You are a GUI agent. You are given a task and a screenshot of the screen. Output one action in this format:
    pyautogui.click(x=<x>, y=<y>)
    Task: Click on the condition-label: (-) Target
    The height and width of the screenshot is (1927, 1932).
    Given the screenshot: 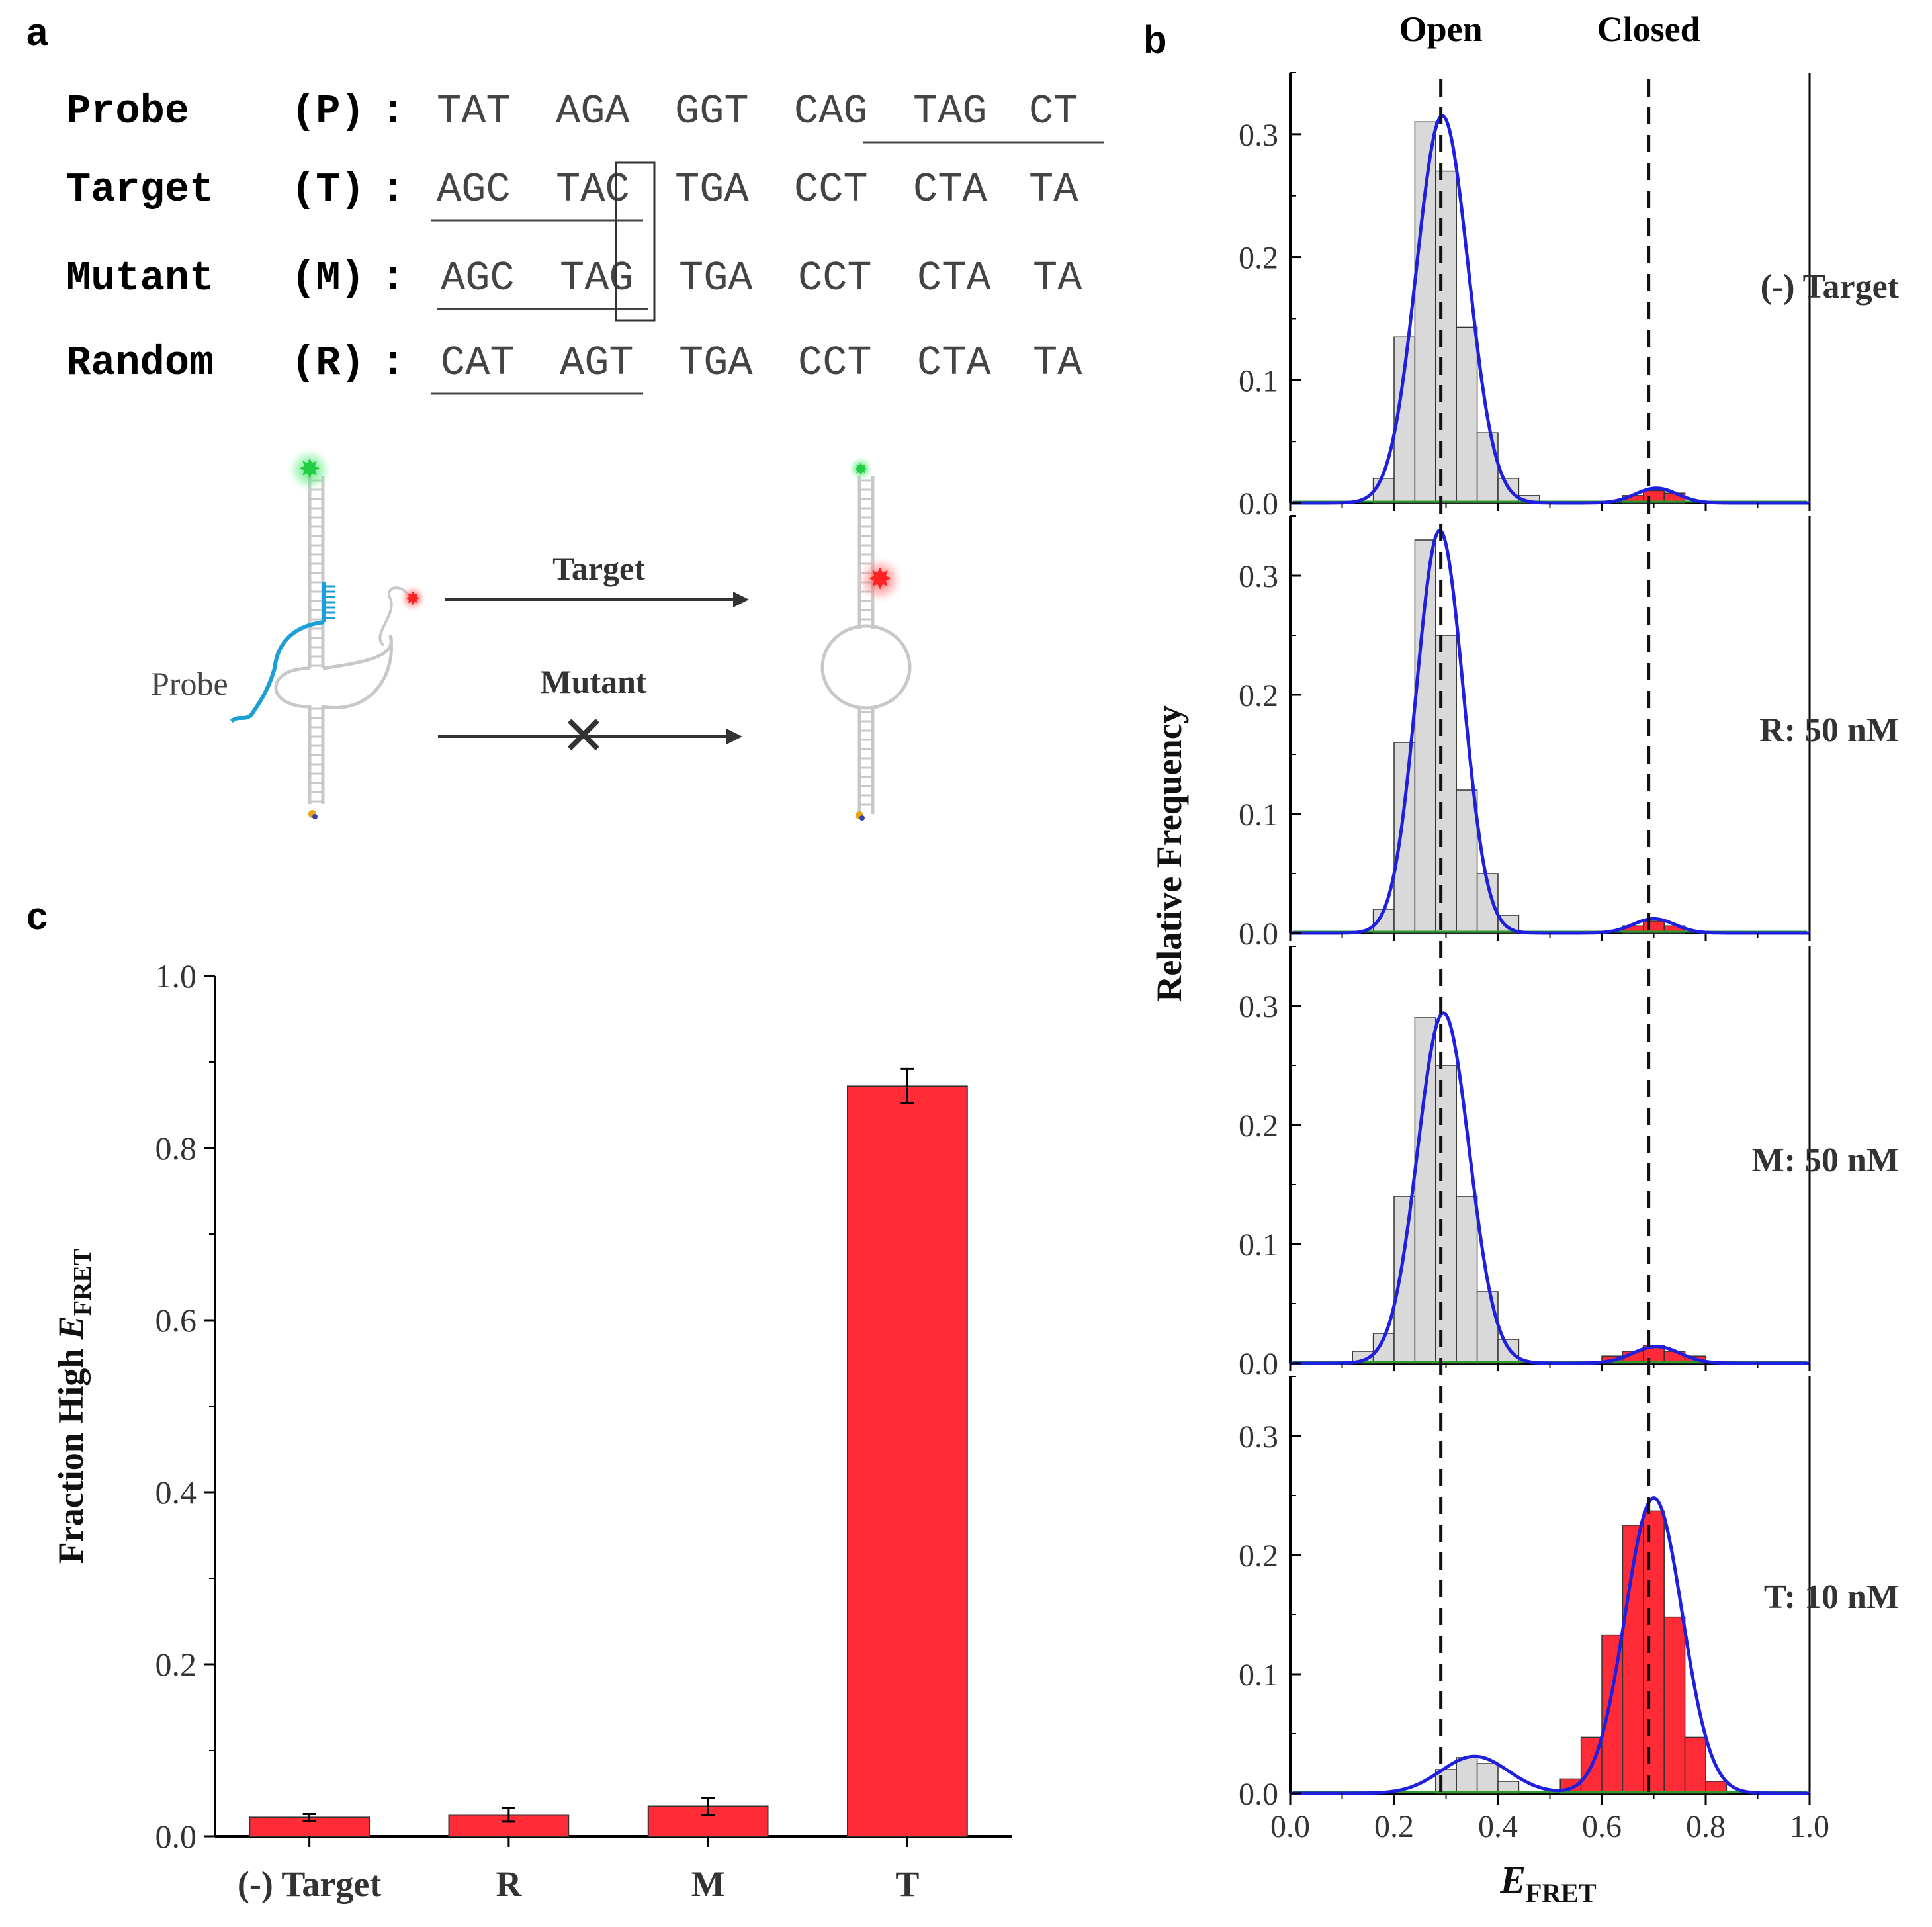 What is the action you would take?
    pyautogui.click(x=1830, y=287)
    